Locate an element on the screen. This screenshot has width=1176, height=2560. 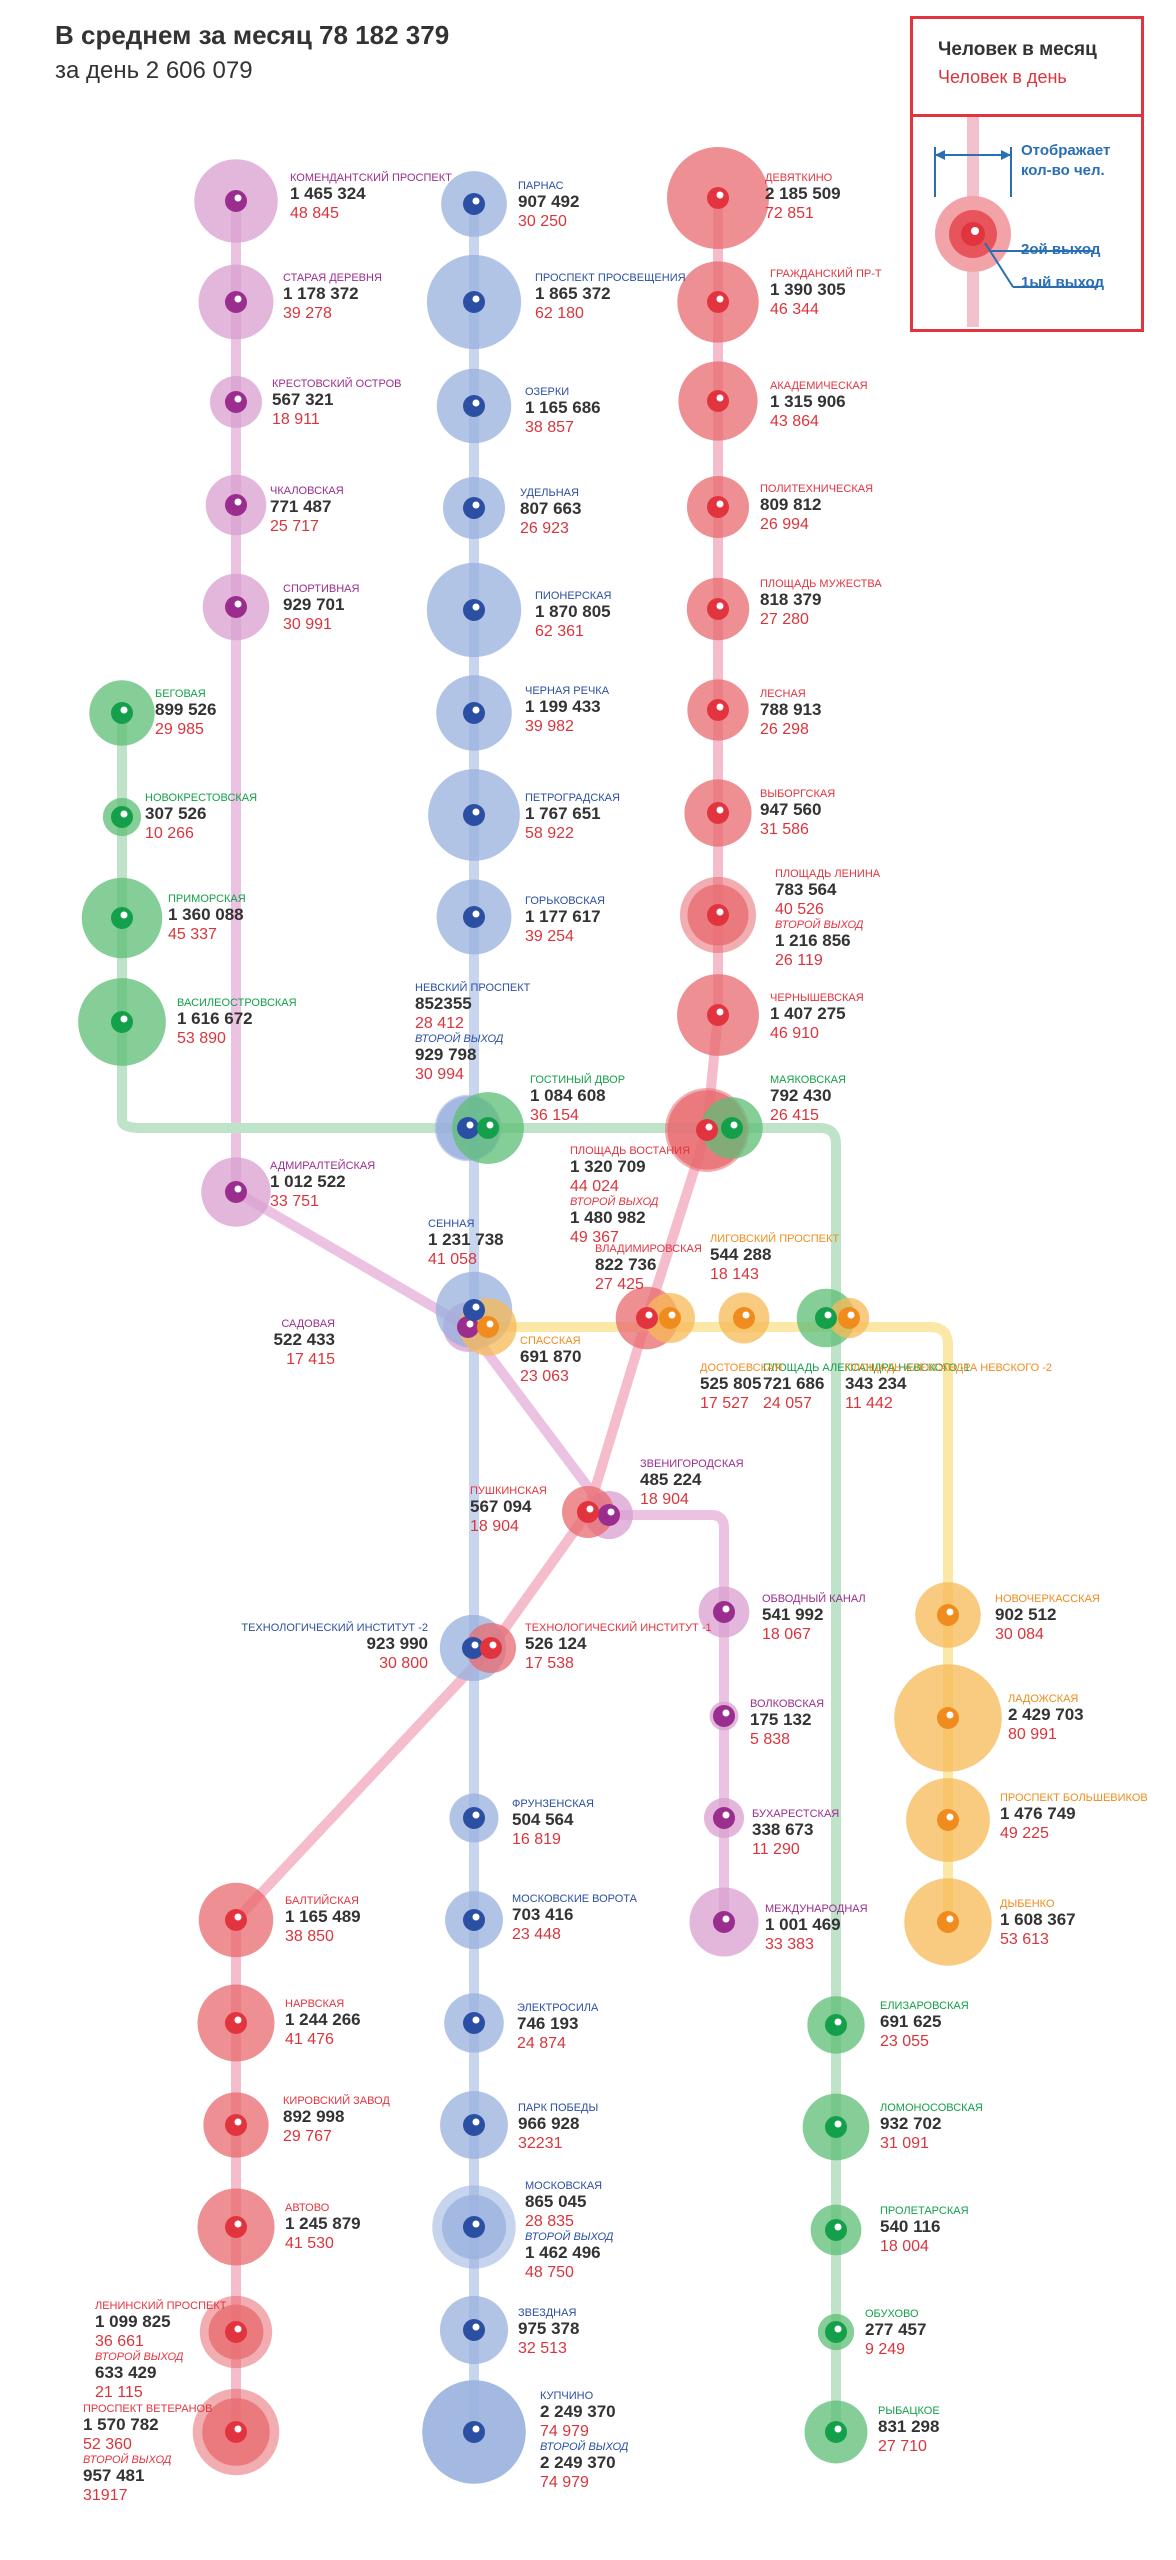
station-name: ПРОСПЕКТ БОЛЬШЕВИКОВ is located at coordinates (1074, 1798).